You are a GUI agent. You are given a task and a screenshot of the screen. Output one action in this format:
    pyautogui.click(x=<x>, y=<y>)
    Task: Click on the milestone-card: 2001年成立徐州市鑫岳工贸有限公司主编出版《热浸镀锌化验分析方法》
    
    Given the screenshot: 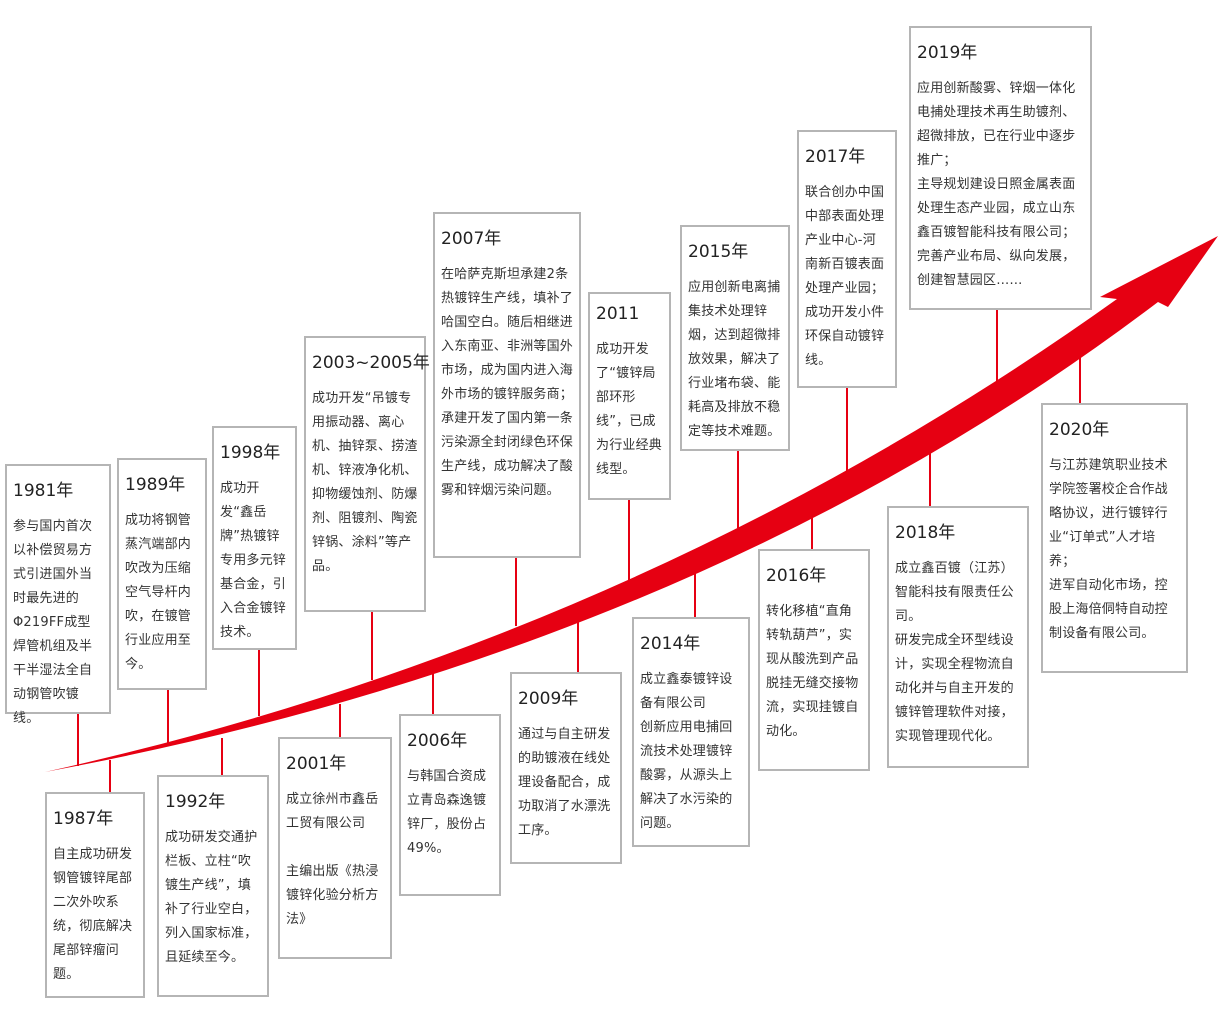 What is the action you would take?
    pyautogui.click(x=335, y=848)
    